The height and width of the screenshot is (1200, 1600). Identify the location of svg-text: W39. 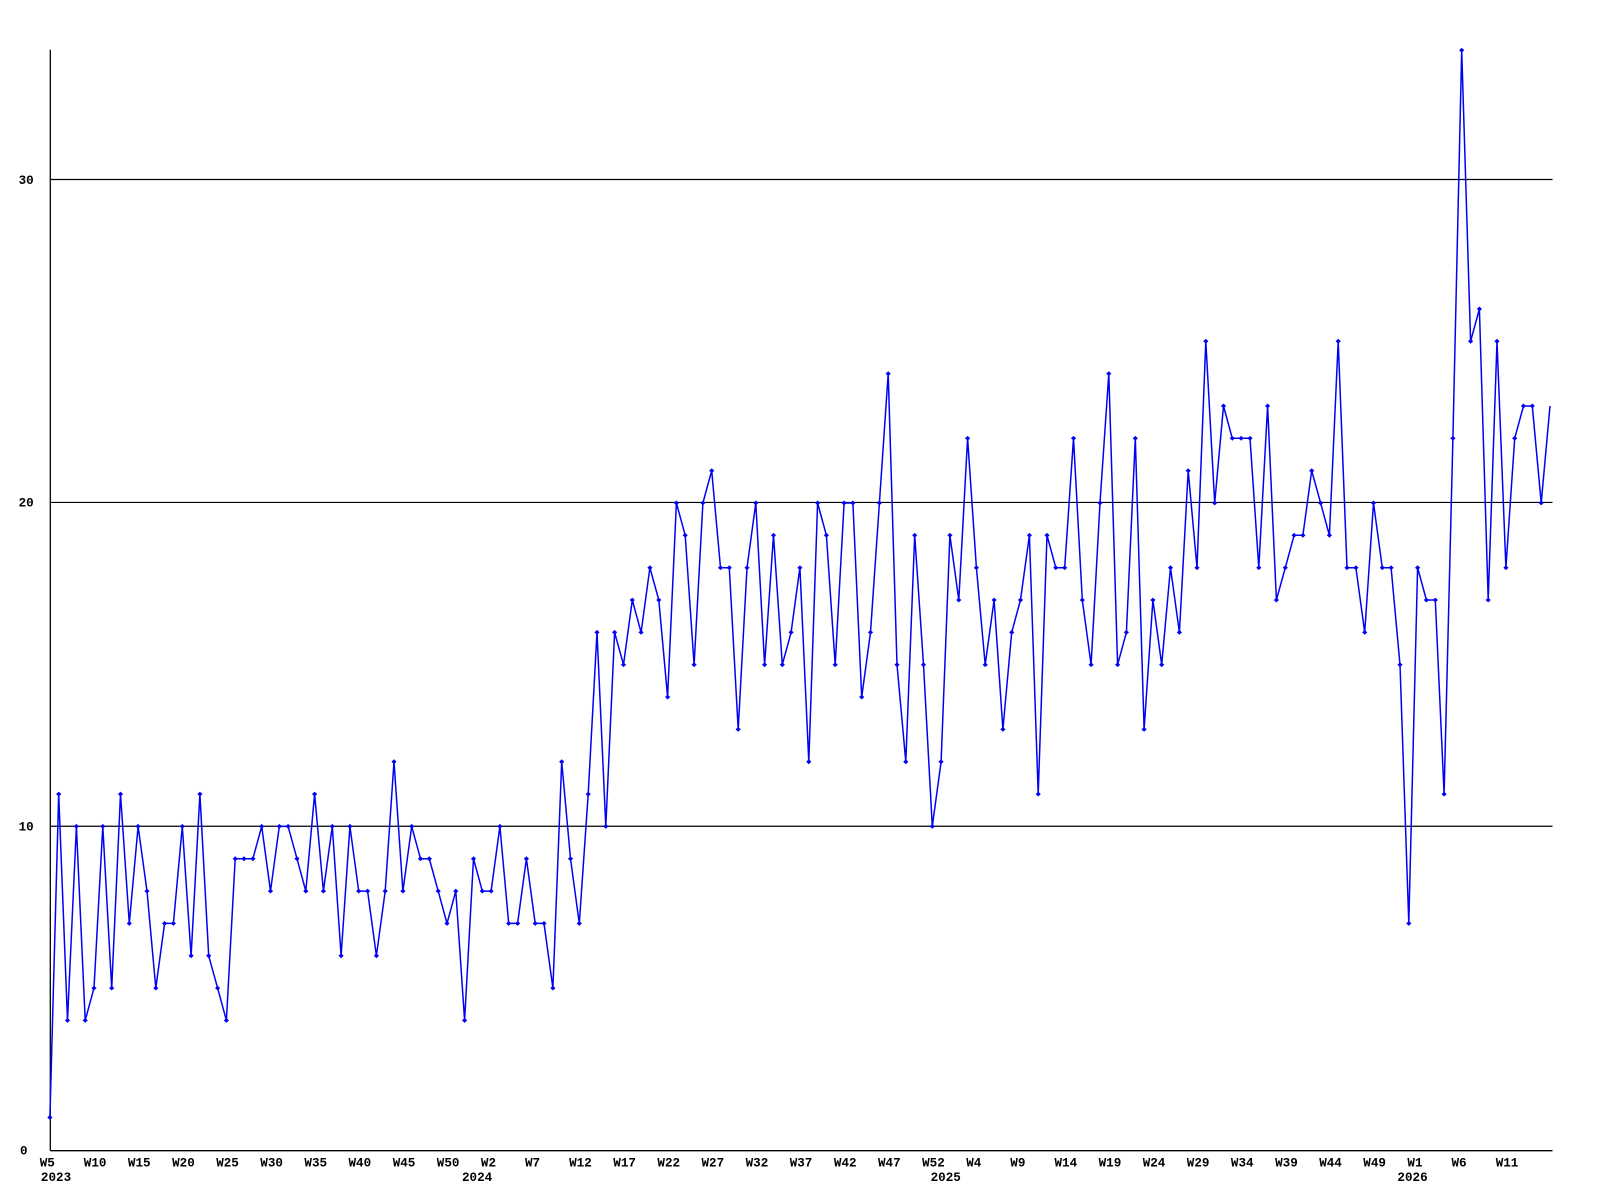
(1286, 1163).